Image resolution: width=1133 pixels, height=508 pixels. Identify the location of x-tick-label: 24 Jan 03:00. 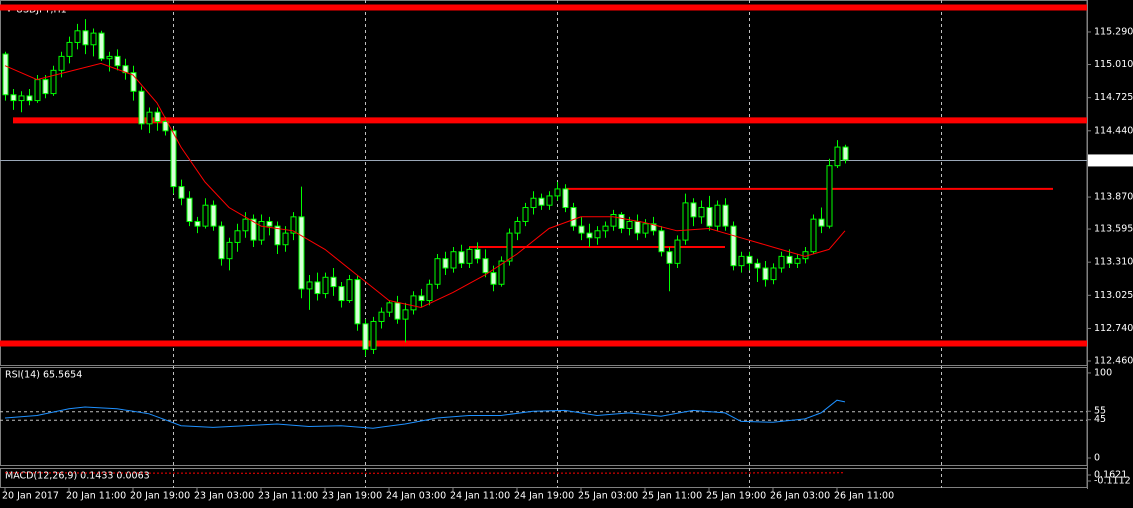
(416, 496).